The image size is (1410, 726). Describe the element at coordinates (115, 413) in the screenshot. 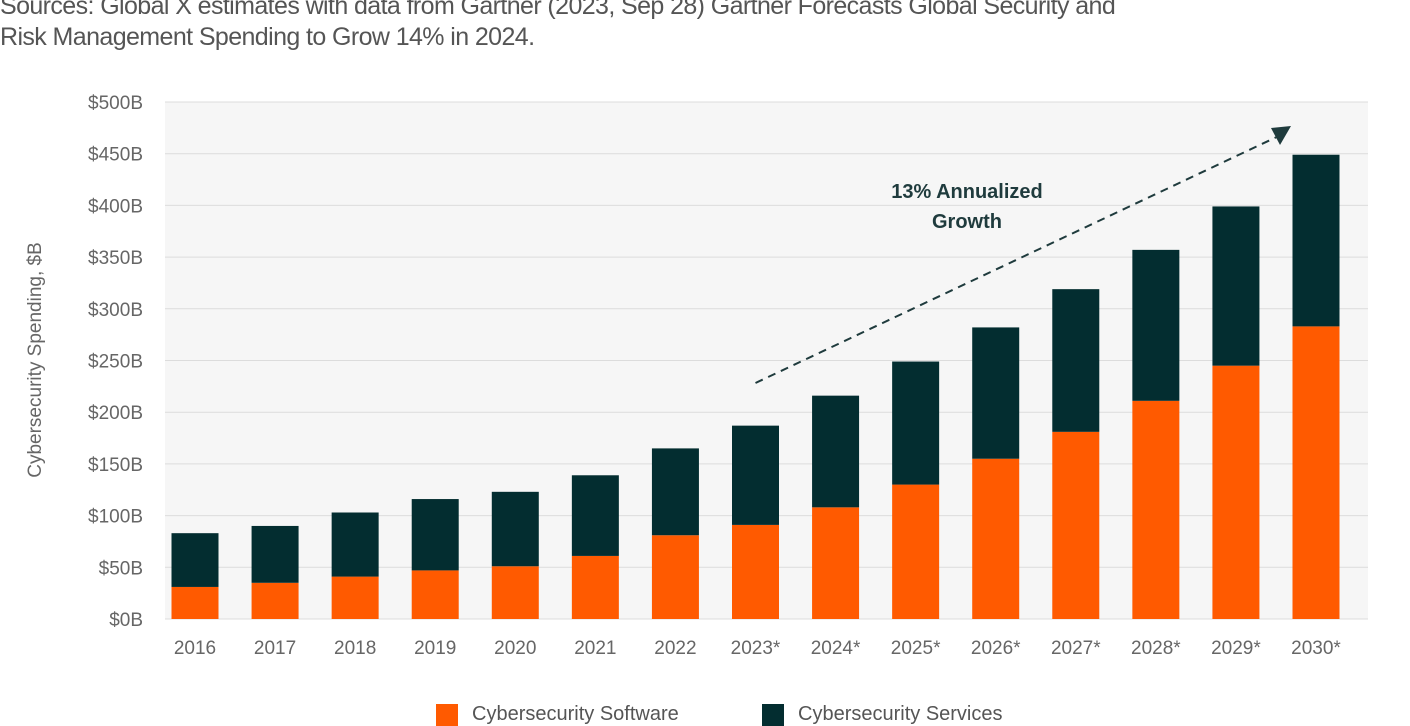

I see `y-tick-label: $200B` at that location.